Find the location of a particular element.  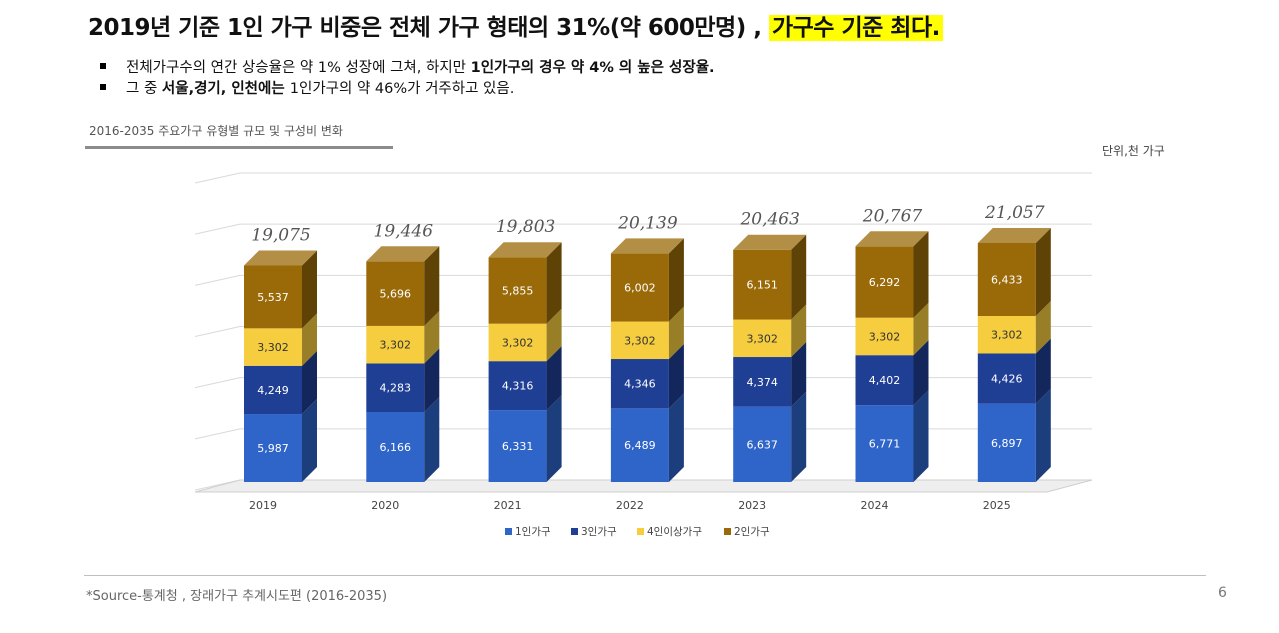

data-label: 6,433 is located at coordinates (1007, 279).